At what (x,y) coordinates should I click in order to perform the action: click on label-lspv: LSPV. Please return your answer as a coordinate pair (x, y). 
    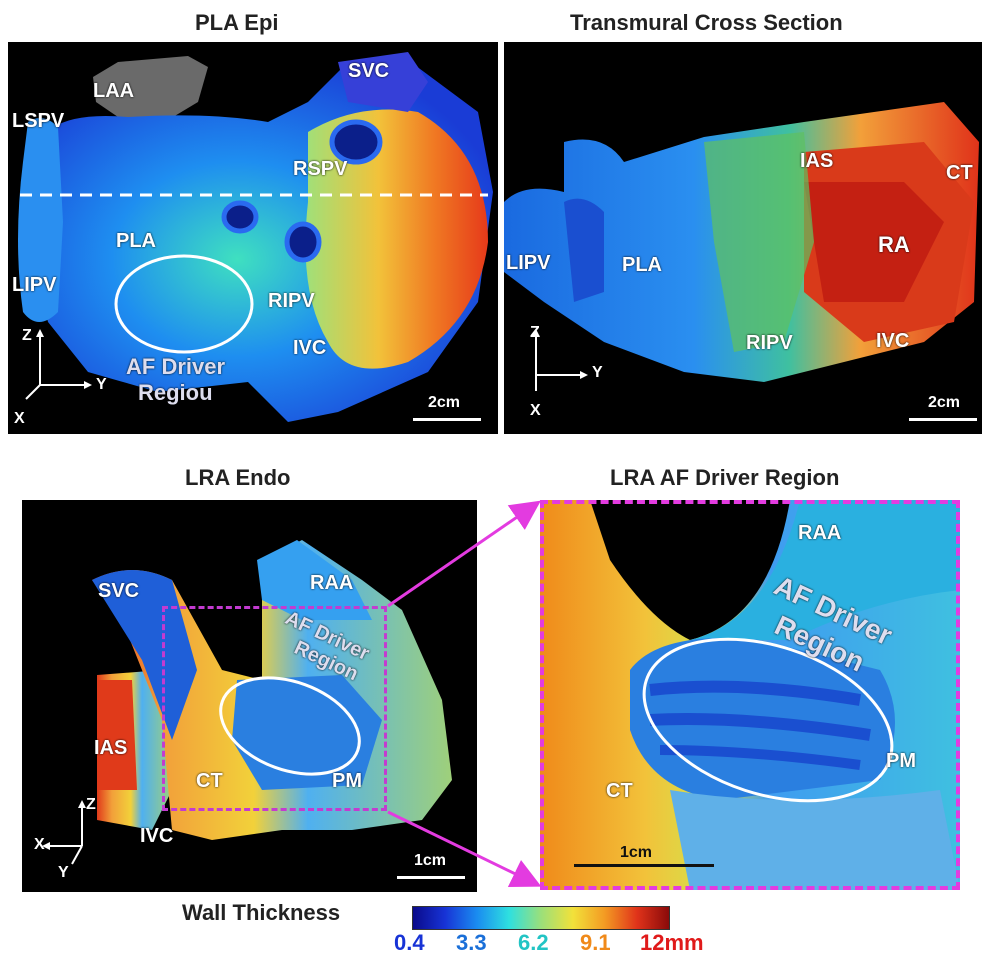
    Looking at the image, I should click on (38, 121).